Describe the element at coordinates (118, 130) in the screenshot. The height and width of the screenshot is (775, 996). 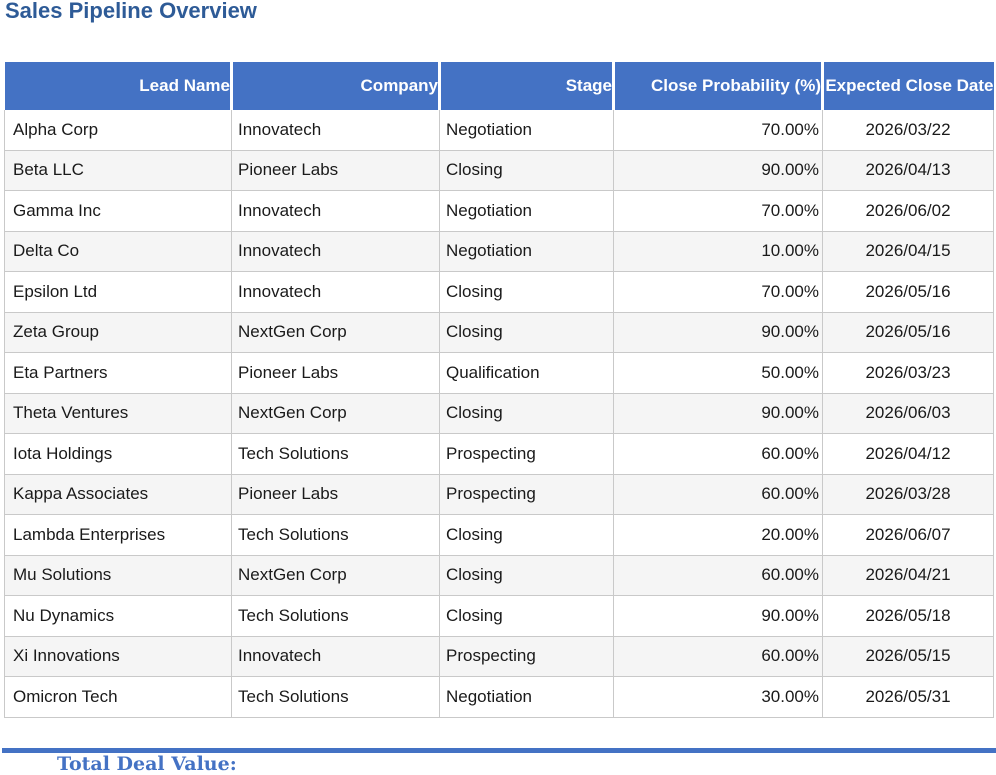
I see `cell-lead-name: Alpha Corp` at that location.